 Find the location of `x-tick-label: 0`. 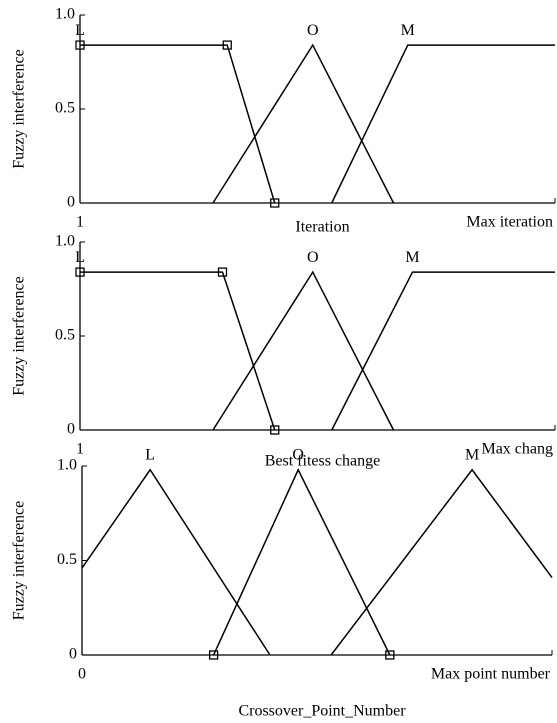

x-tick-label: 0 is located at coordinates (82, 674).